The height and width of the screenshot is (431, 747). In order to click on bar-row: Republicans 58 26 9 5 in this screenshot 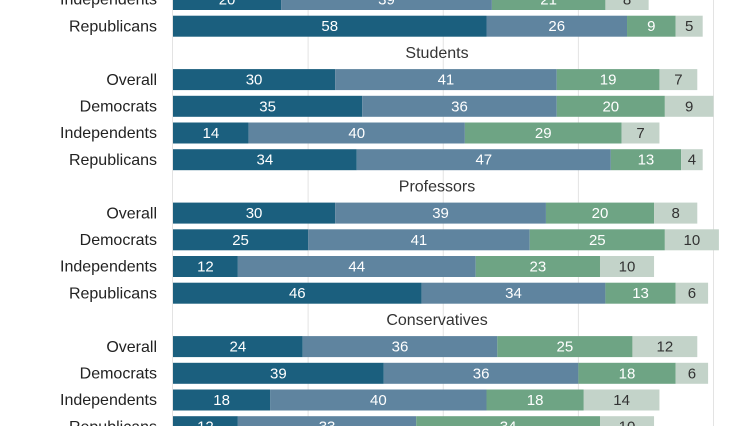, I will do `click(386, 26)`.